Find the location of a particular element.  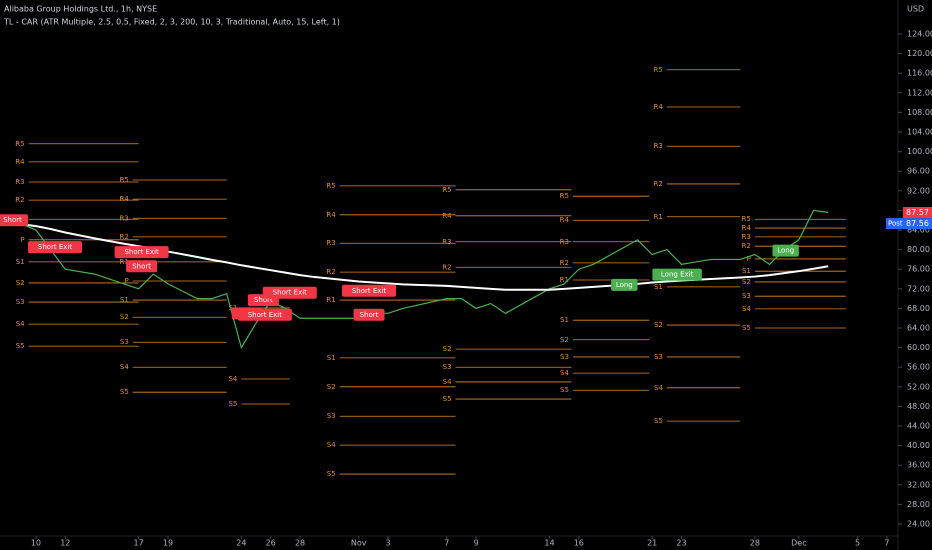

y-tick-label: 28.00 is located at coordinates (918, 504).